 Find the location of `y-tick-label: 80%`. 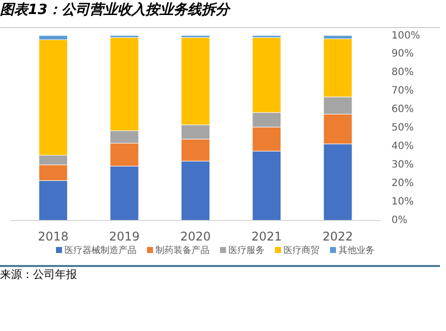

y-tick-label: 80% is located at coordinates (403, 72).